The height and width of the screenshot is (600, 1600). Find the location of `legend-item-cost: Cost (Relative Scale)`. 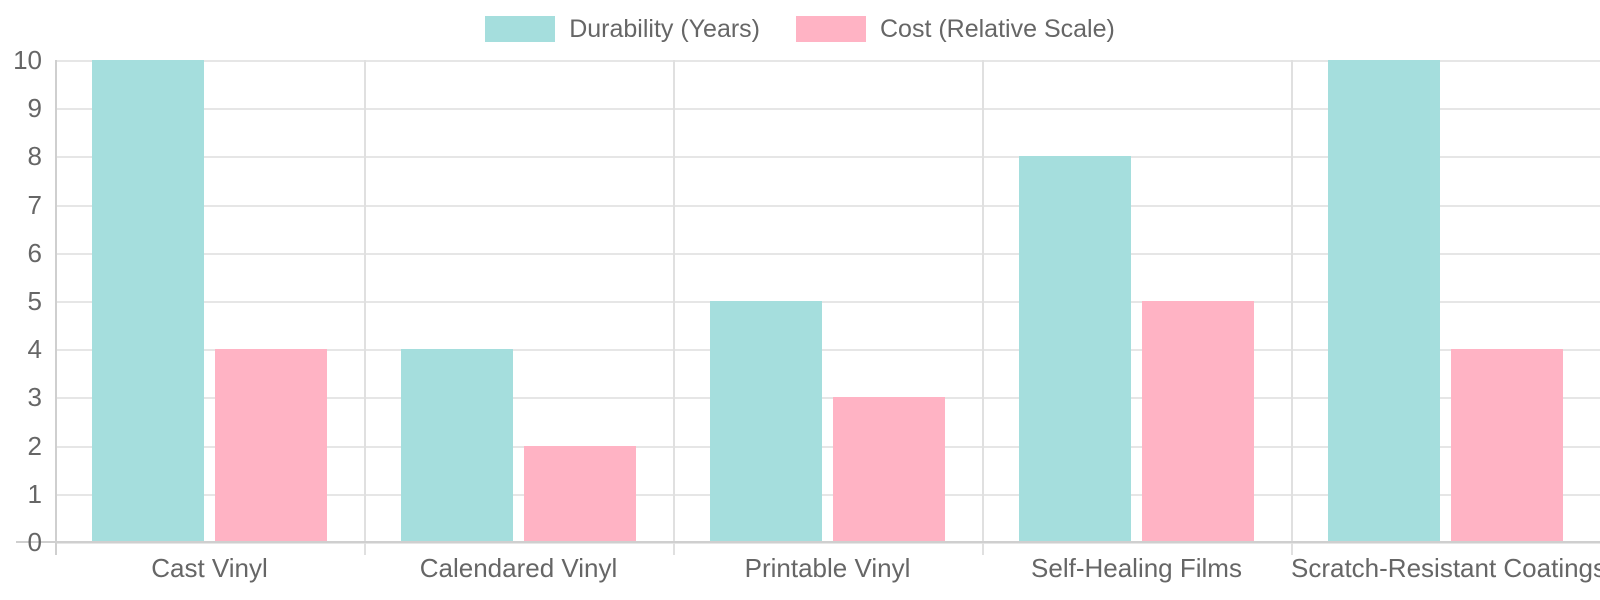

legend-item-cost: Cost (Relative Scale) is located at coordinates (955, 29).